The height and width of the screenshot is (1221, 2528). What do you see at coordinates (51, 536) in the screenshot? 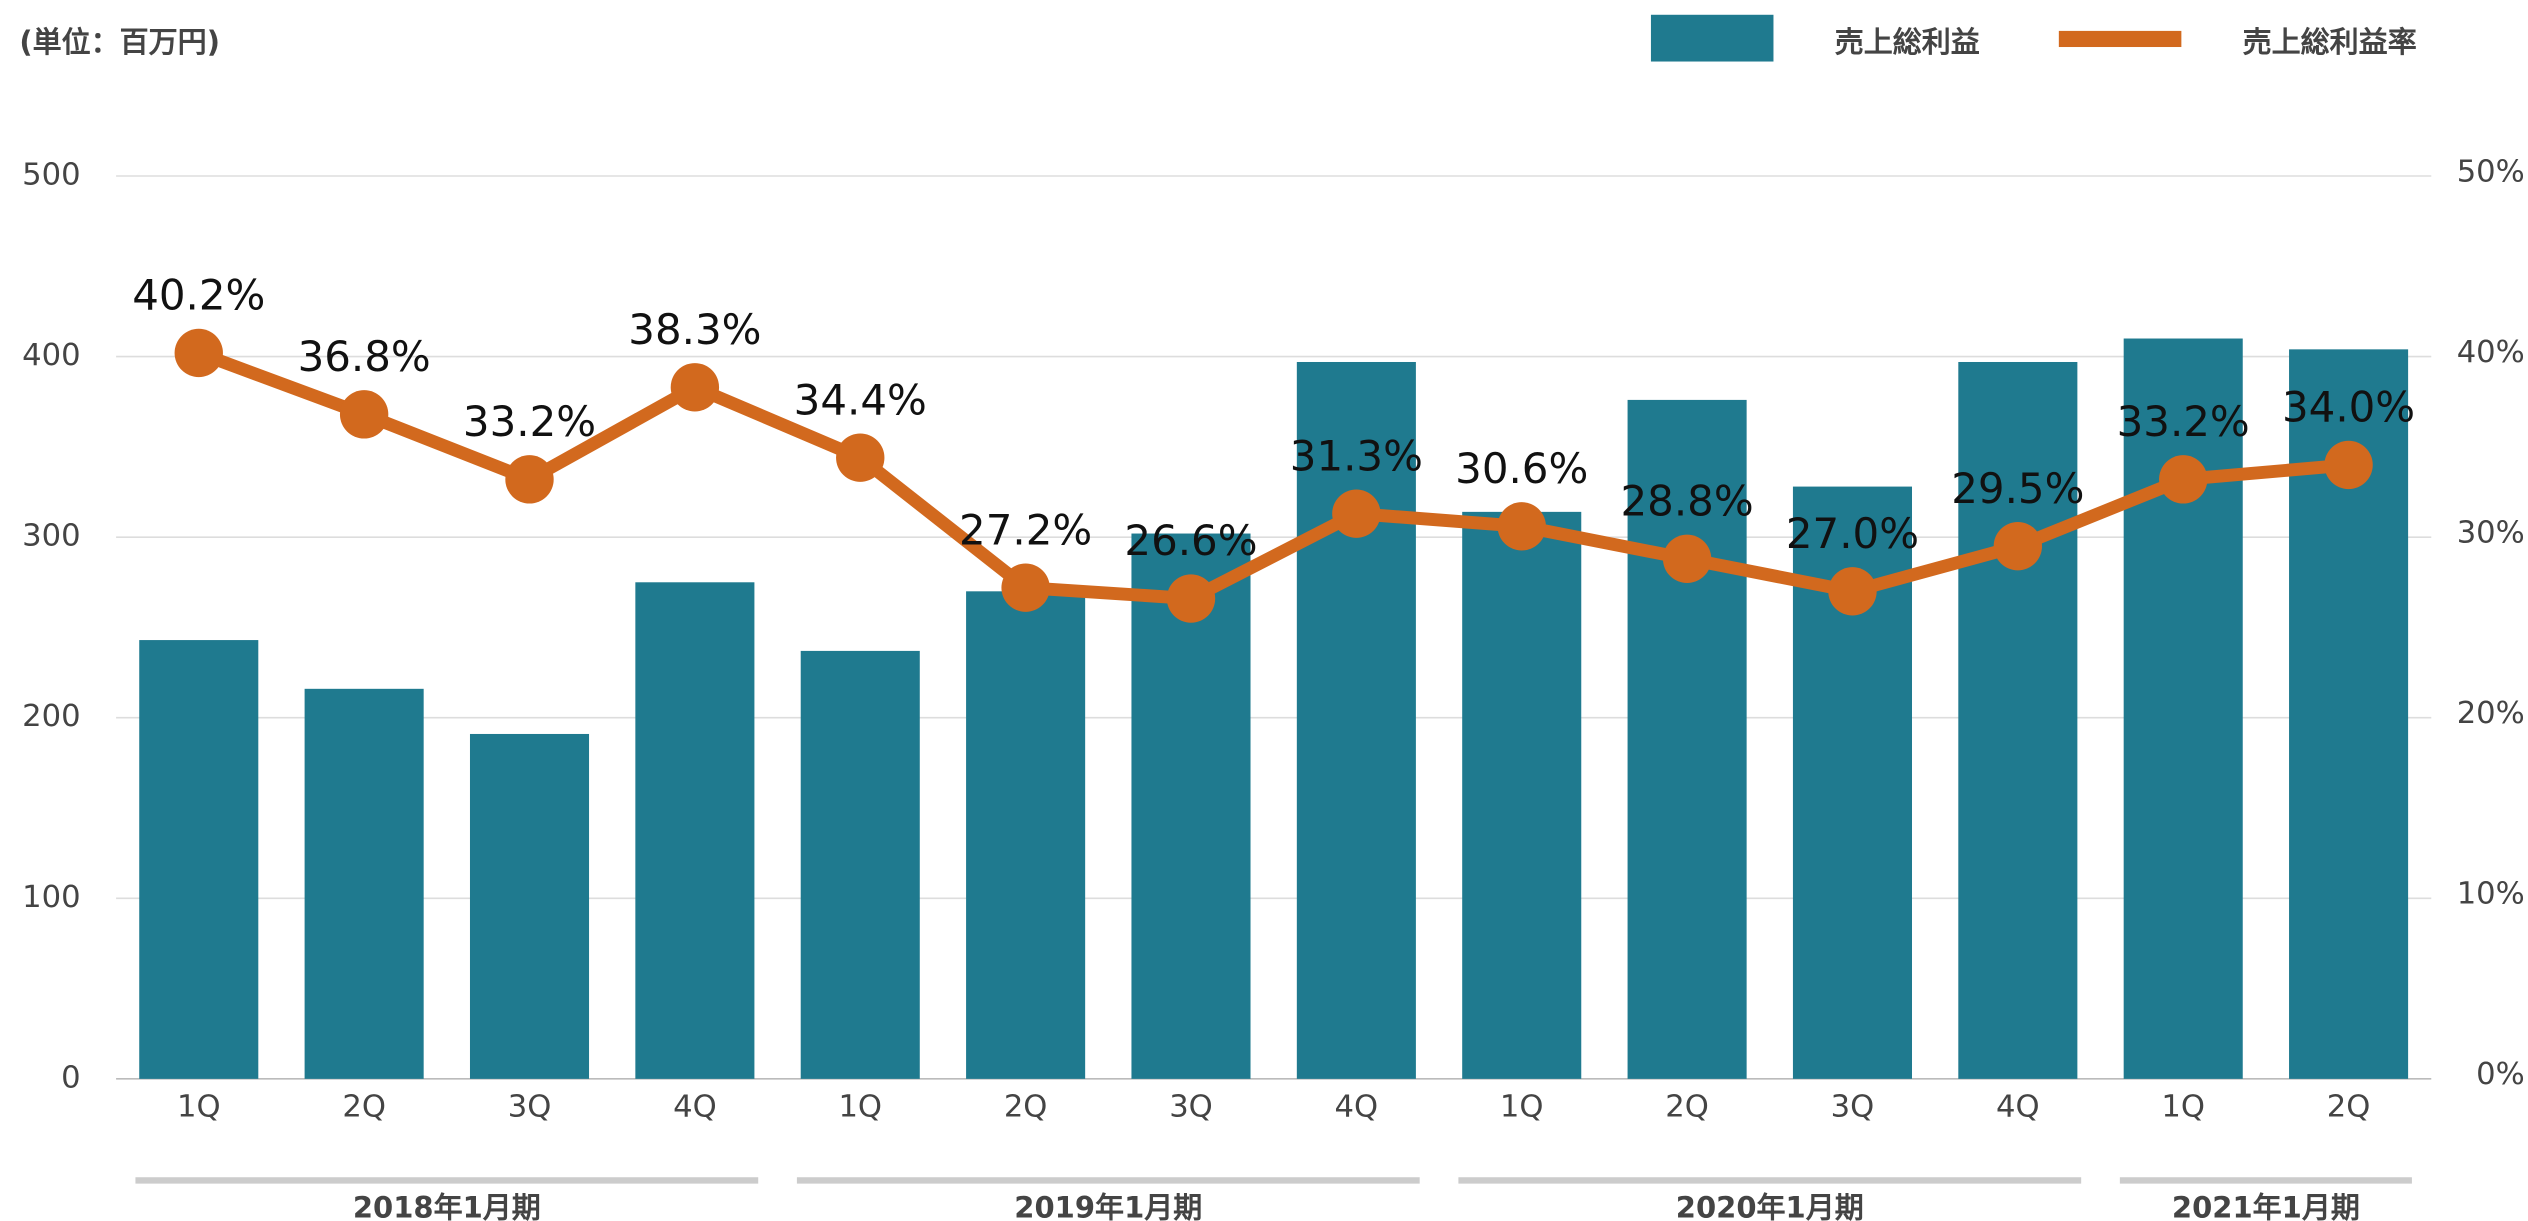
I see `y-tick-label: 300` at bounding box center [51, 536].